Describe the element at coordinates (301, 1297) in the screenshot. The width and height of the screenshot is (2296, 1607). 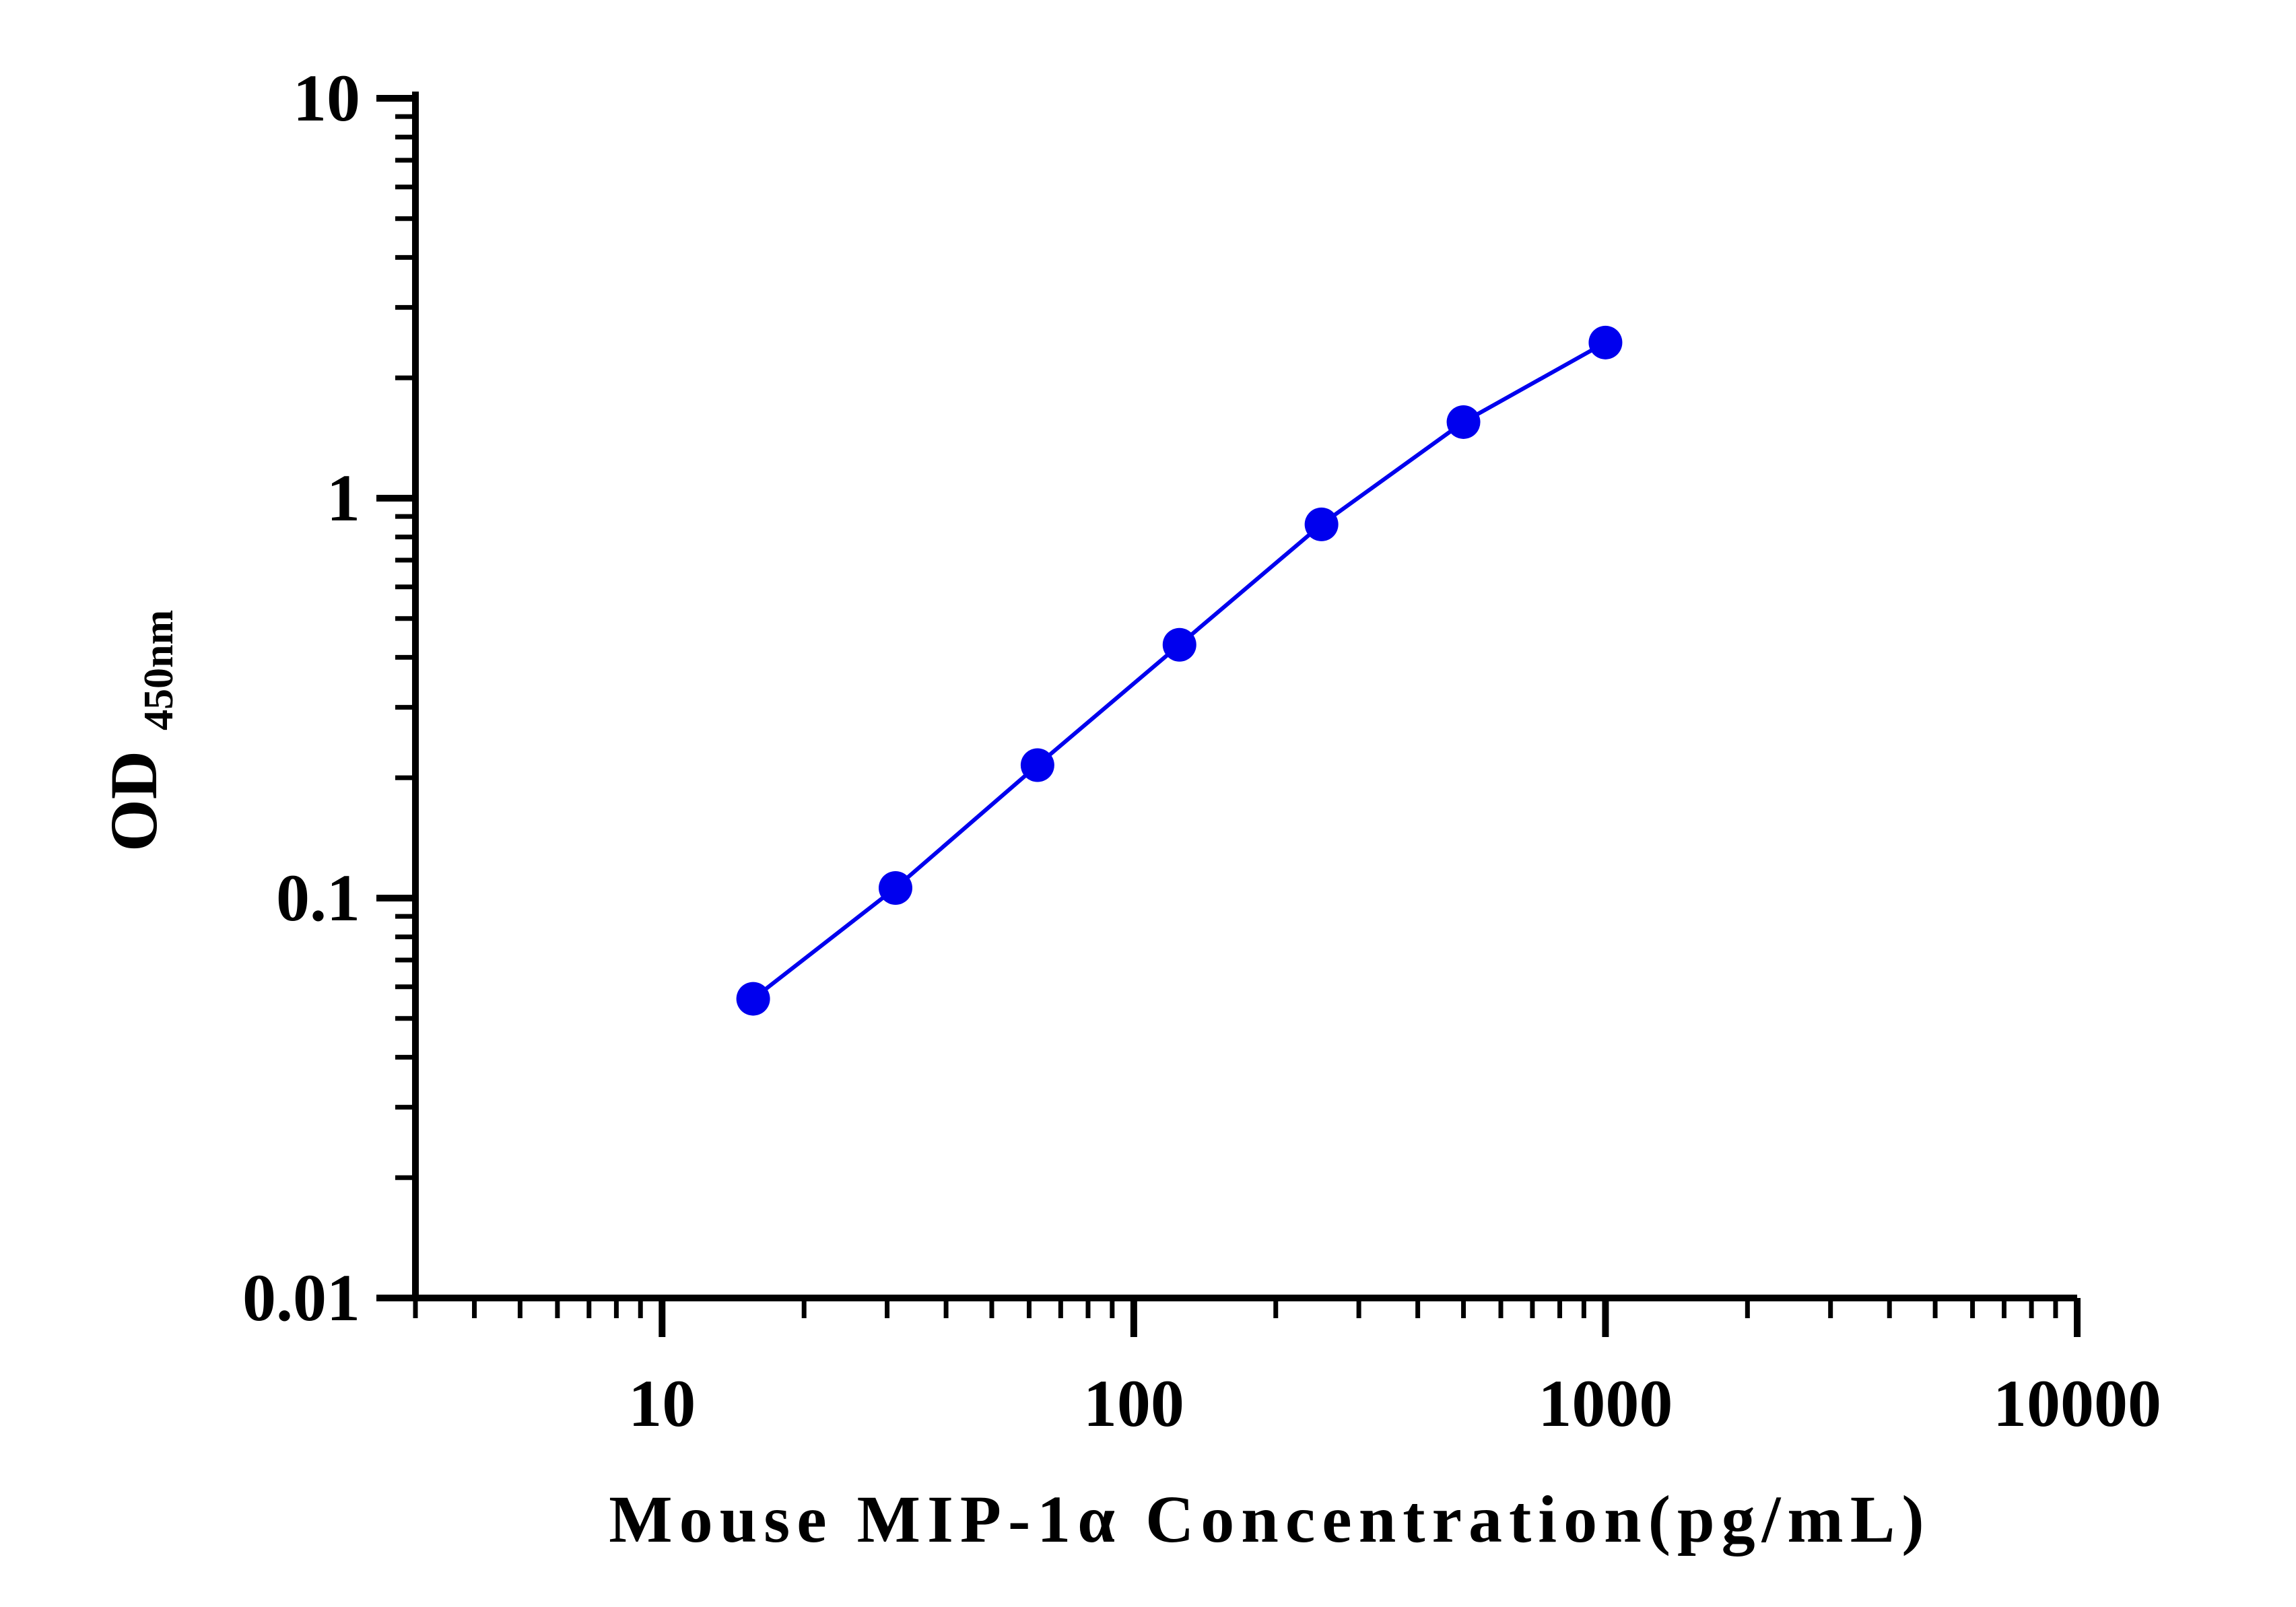
I see `y-tick-label: 0.01` at that location.